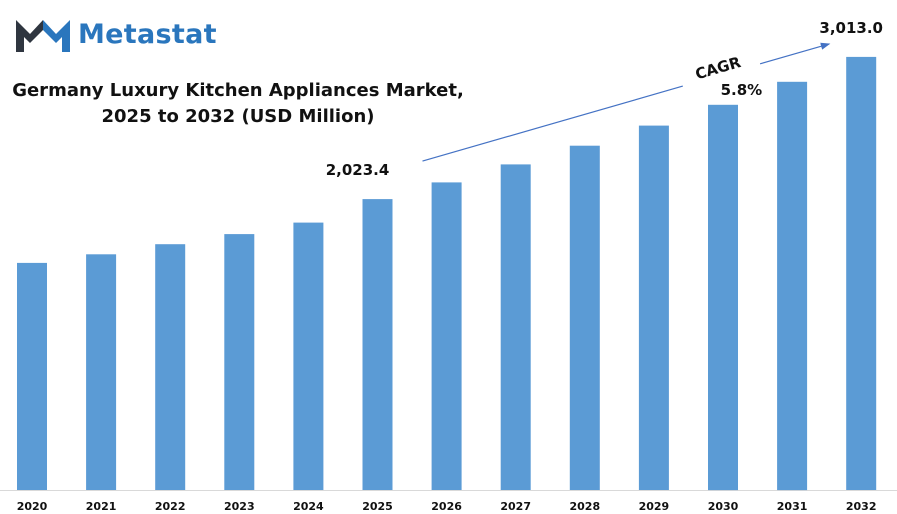  I want to click on x-tick-label-2027: 2027, so click(515, 506).